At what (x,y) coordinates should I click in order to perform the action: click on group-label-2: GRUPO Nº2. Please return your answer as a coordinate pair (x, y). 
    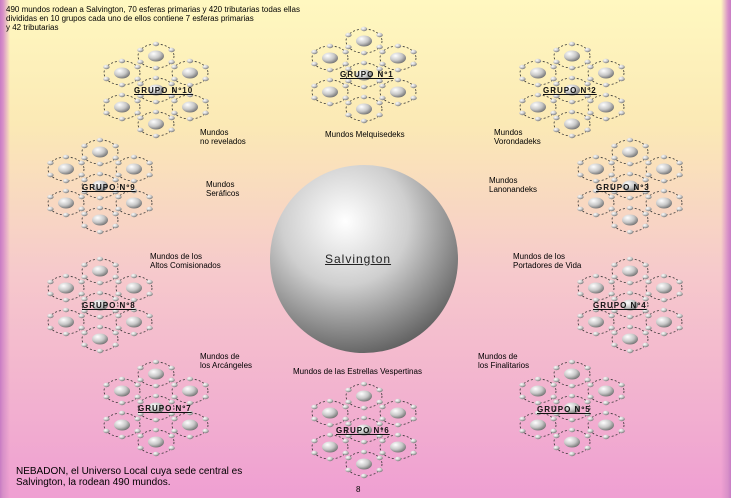
    Looking at the image, I should click on (570, 90).